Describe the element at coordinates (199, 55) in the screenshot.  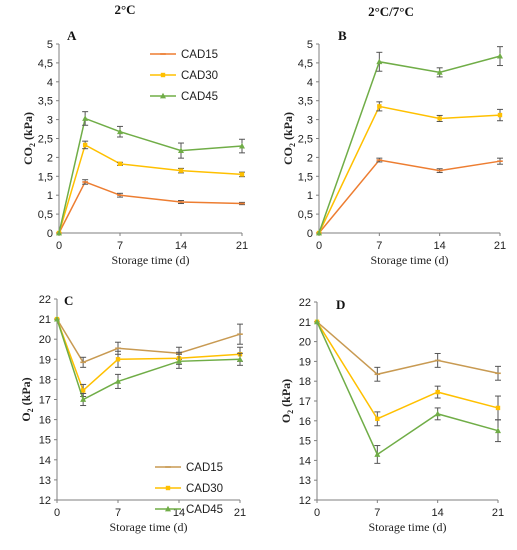
I see `legend-label: CAD15` at that location.